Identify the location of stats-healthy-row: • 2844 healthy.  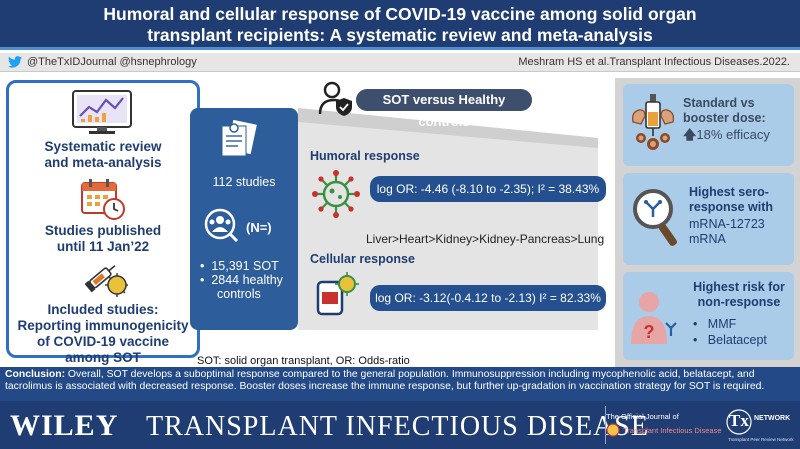
(241, 280).